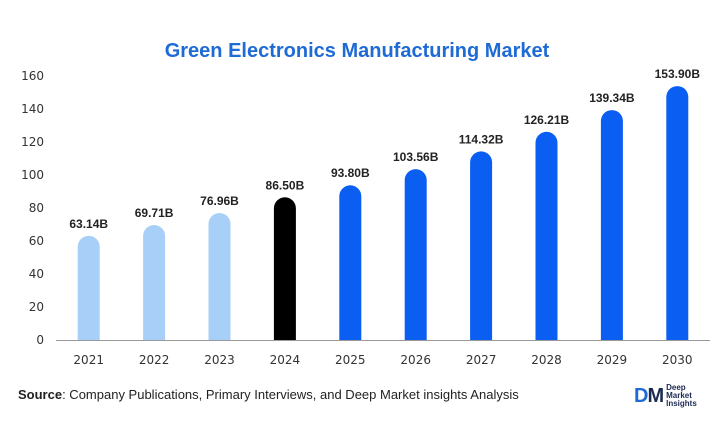  Describe the element at coordinates (357, 51) in the screenshot. I see `chart-title: Green Electronics Manufacturing Market` at that location.